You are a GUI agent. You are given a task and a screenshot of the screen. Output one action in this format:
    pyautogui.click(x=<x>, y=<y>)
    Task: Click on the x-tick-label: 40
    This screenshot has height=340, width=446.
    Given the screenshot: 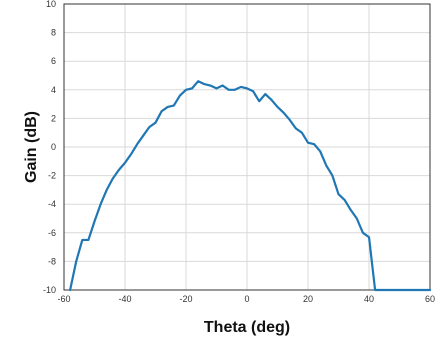 What is the action you would take?
    pyautogui.click(x=369, y=299)
    